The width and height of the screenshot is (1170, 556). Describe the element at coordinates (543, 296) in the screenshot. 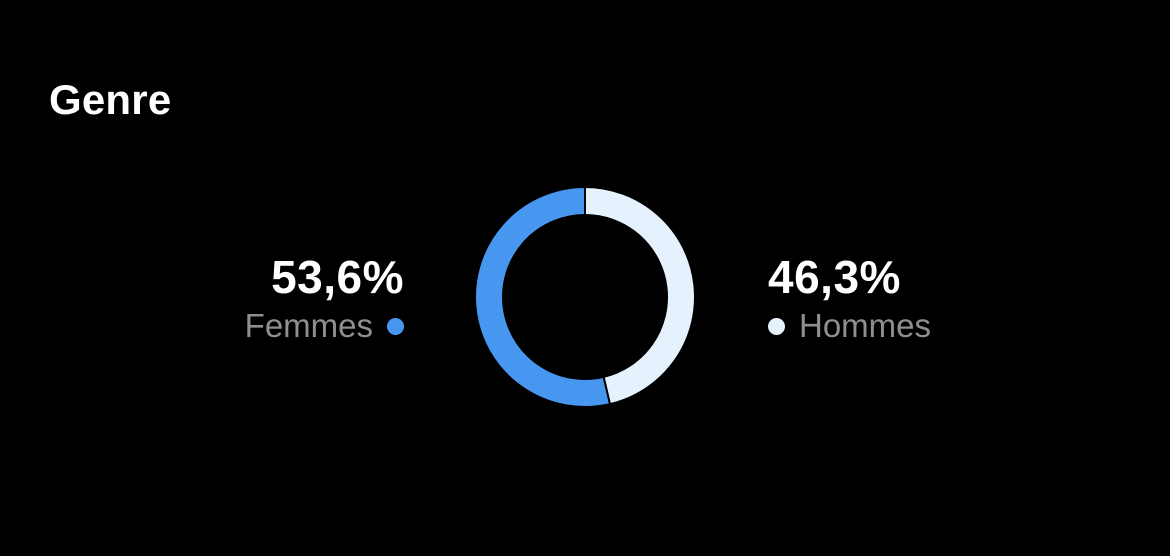

I see `donut-slice-women` at that location.